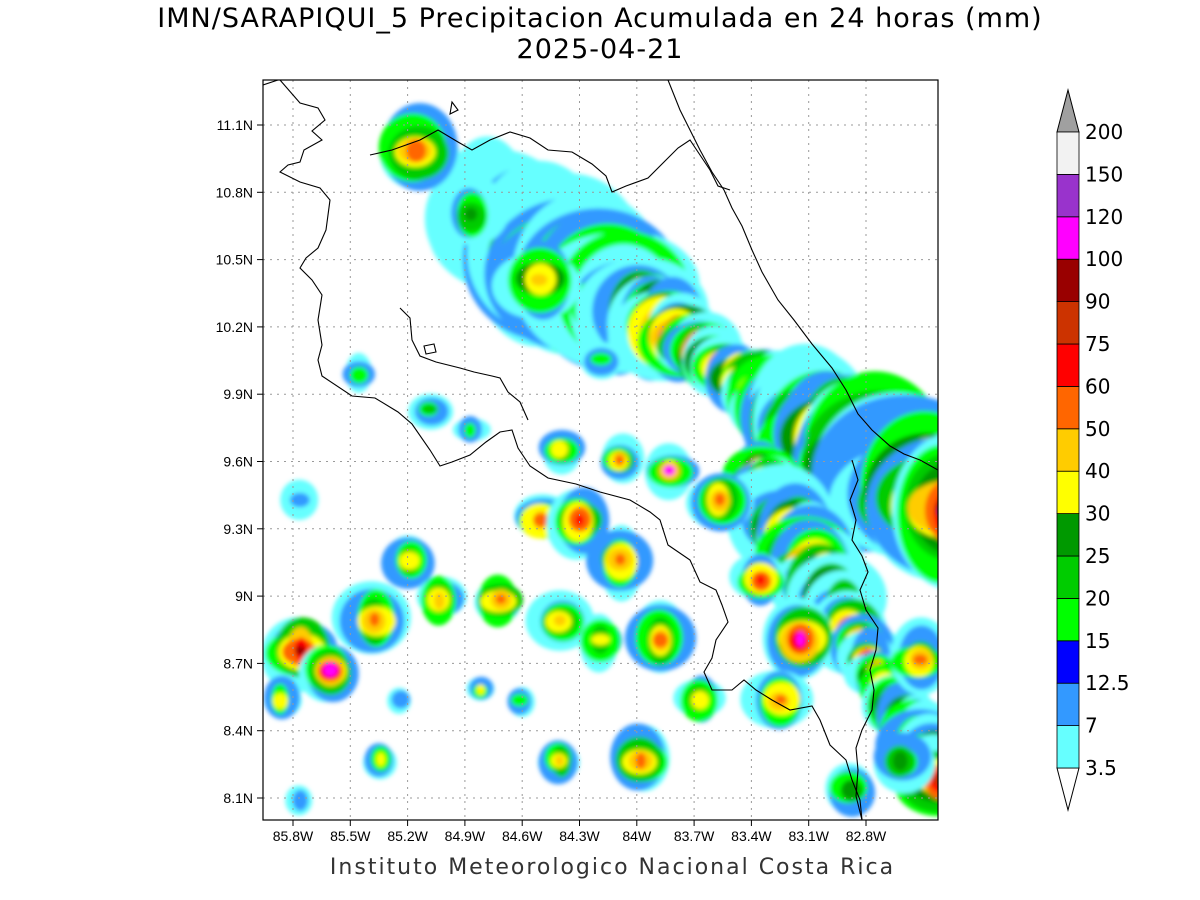 The width and height of the screenshot is (1200, 900). What do you see at coordinates (1097, 556) in the screenshot?
I see `legend-label: 25` at bounding box center [1097, 556].